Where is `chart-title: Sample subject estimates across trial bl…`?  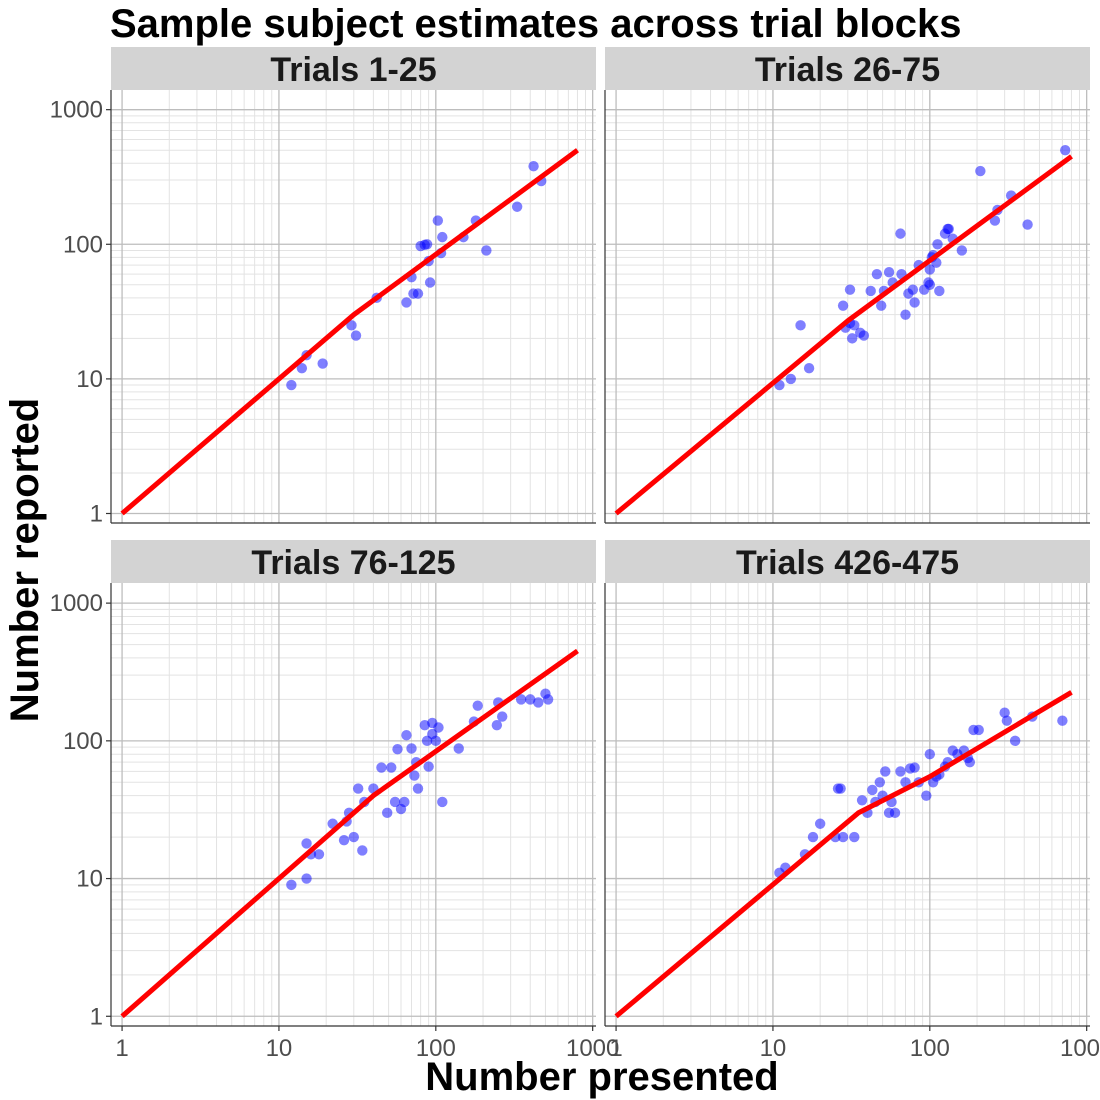
chart-title: Sample subject estimates across trial bl… is located at coordinates (536, 24).